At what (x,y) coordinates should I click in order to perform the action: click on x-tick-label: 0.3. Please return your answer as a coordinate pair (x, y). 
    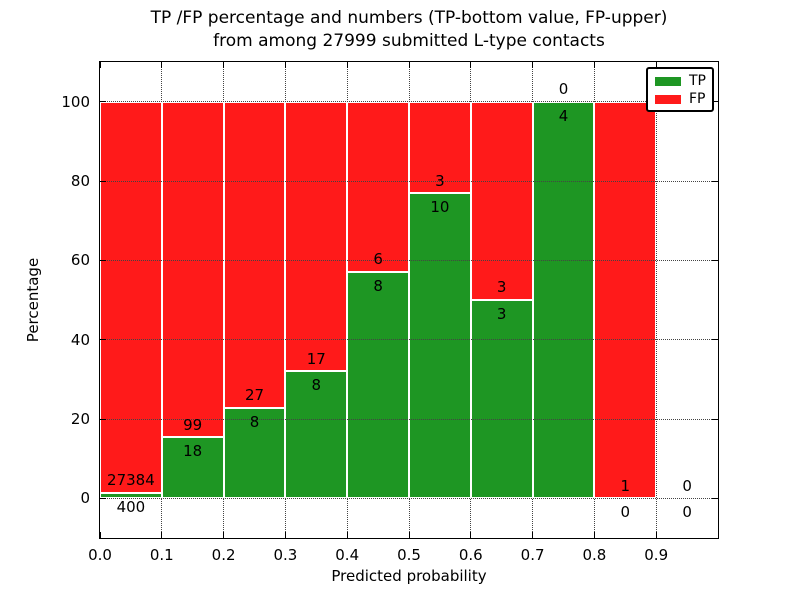
    Looking at the image, I should click on (285, 555).